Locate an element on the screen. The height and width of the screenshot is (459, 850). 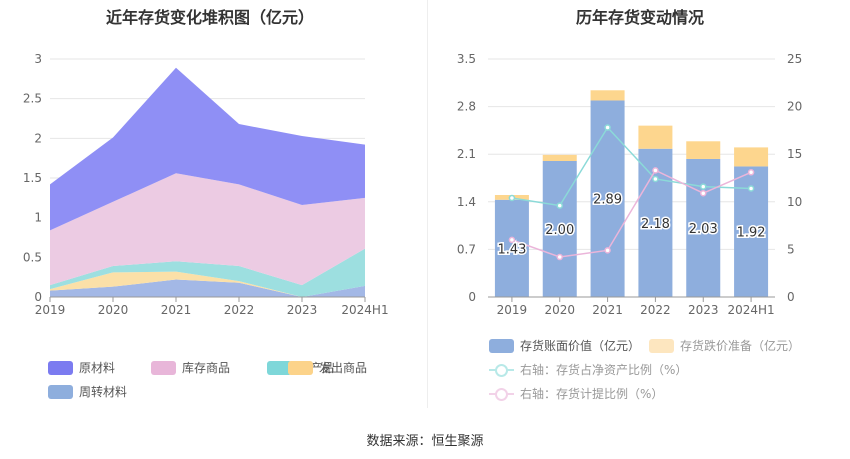
y-tick-label: 0.7 is located at coordinates (466, 249).